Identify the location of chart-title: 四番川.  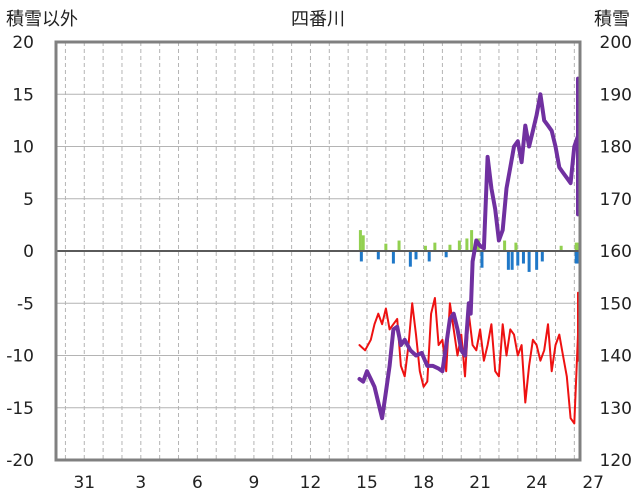
(318, 19).